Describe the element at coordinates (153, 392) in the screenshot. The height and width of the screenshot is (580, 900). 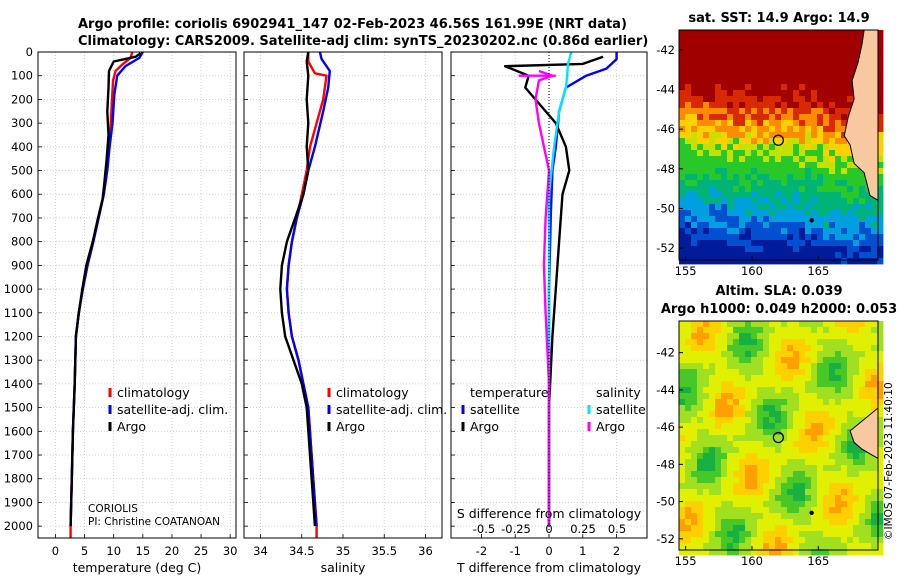
I see `legend-label: climatology` at that location.